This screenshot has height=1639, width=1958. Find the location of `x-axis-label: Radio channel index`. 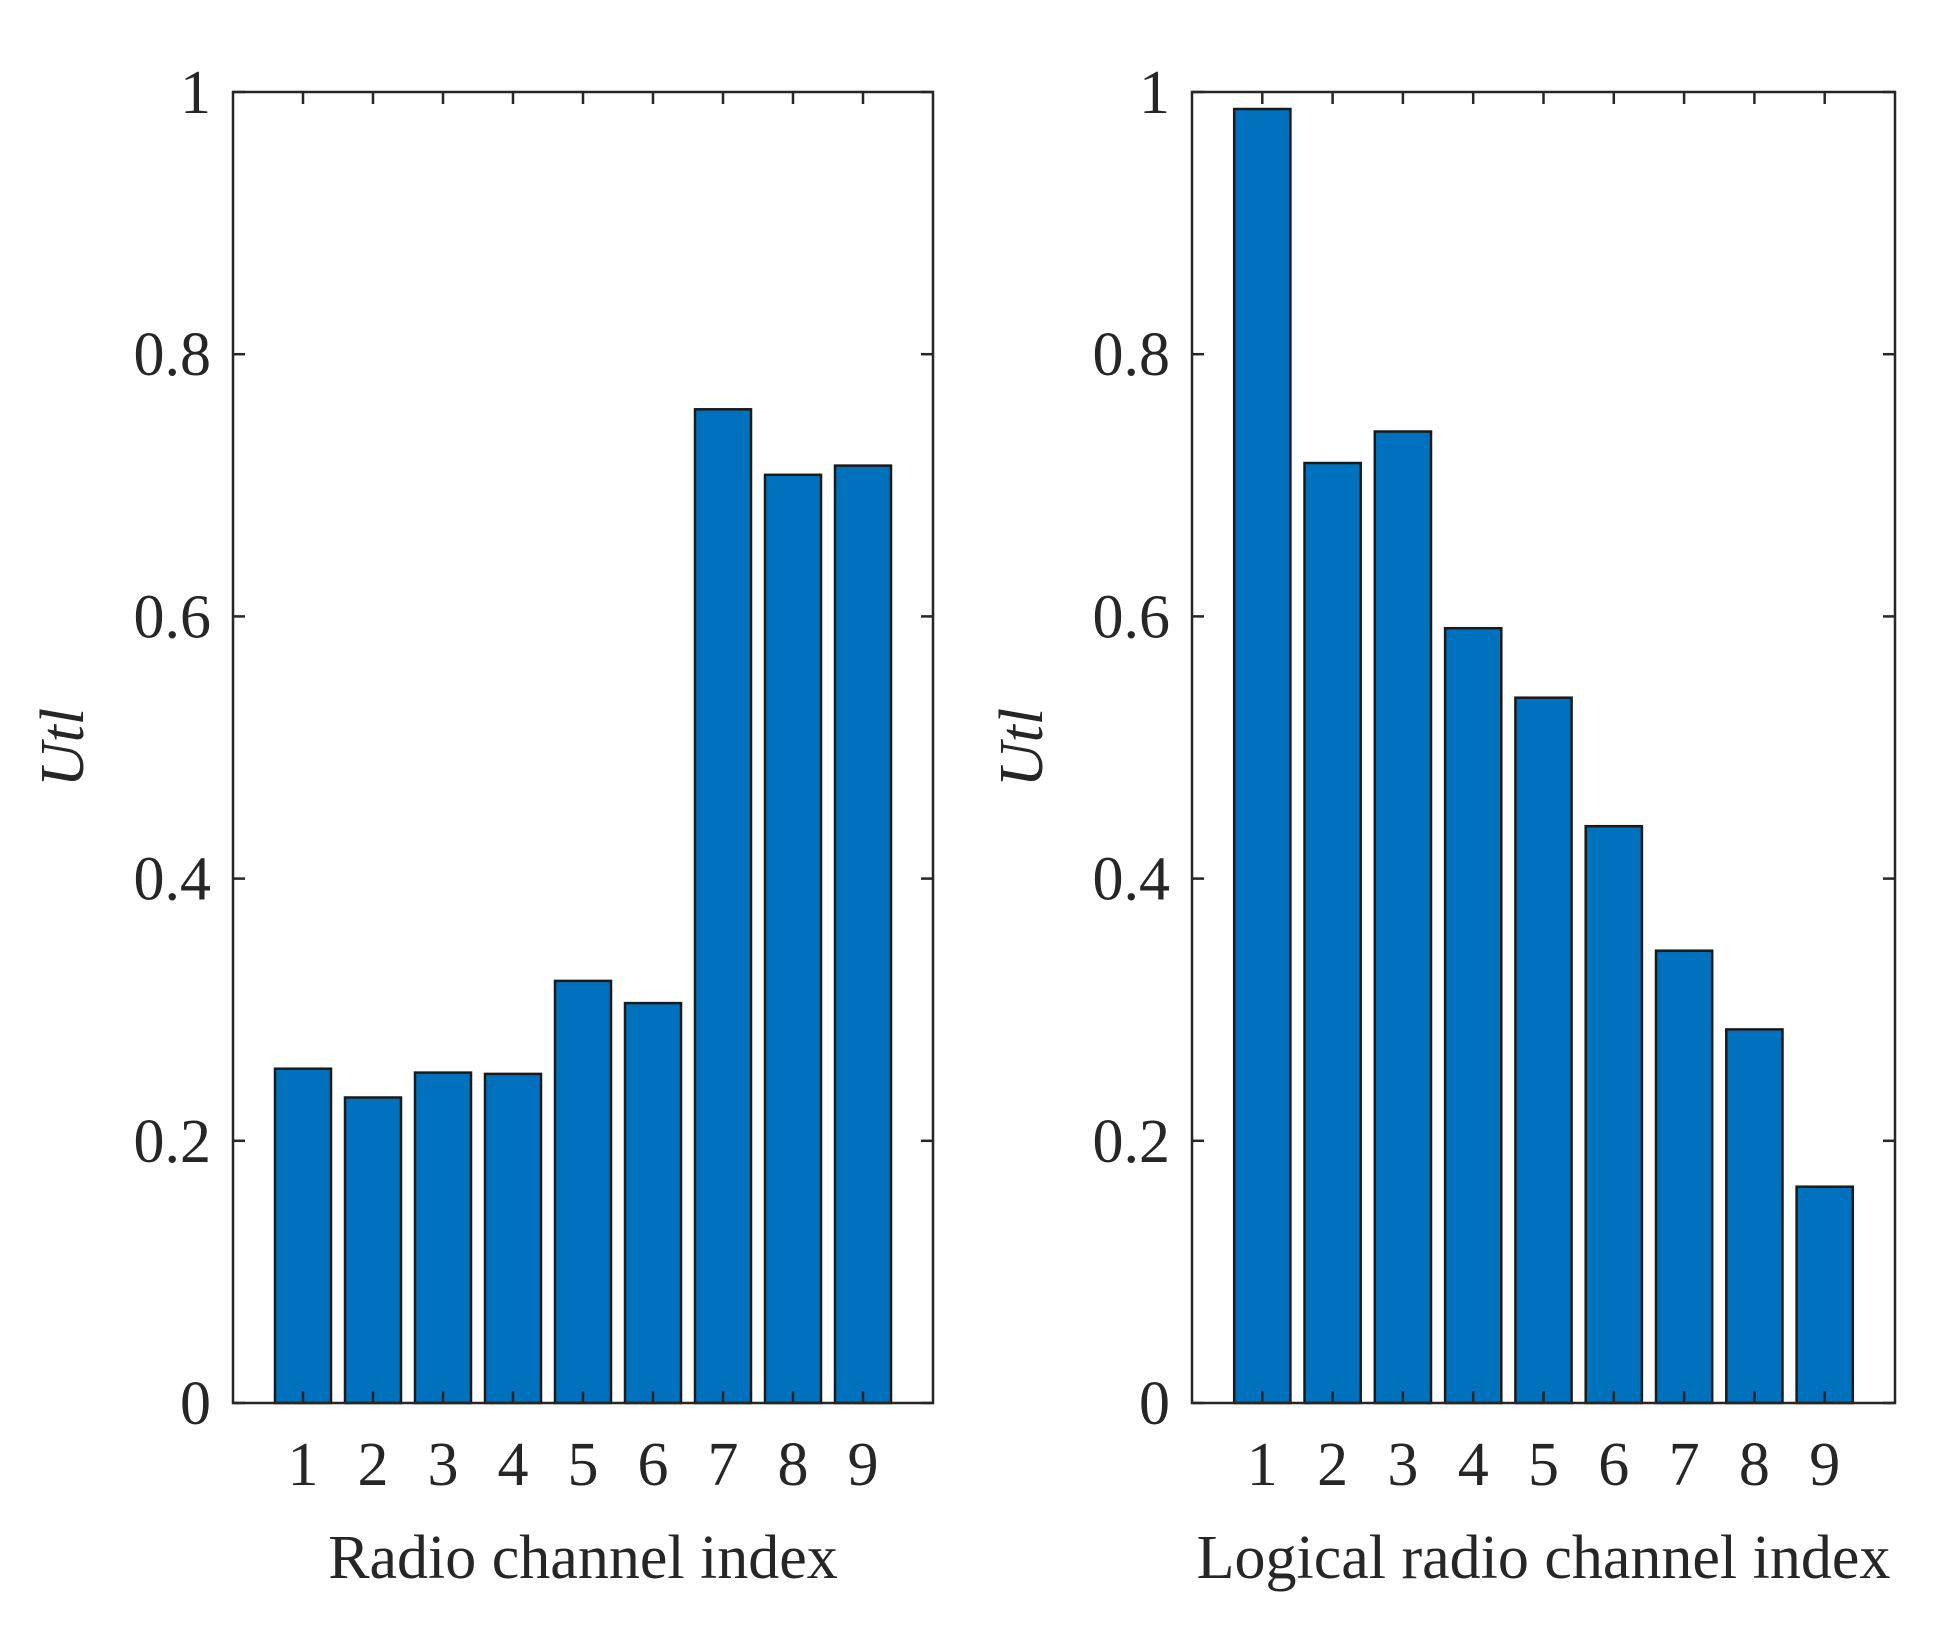

x-axis-label: Radio channel index is located at coordinates (583, 1558).